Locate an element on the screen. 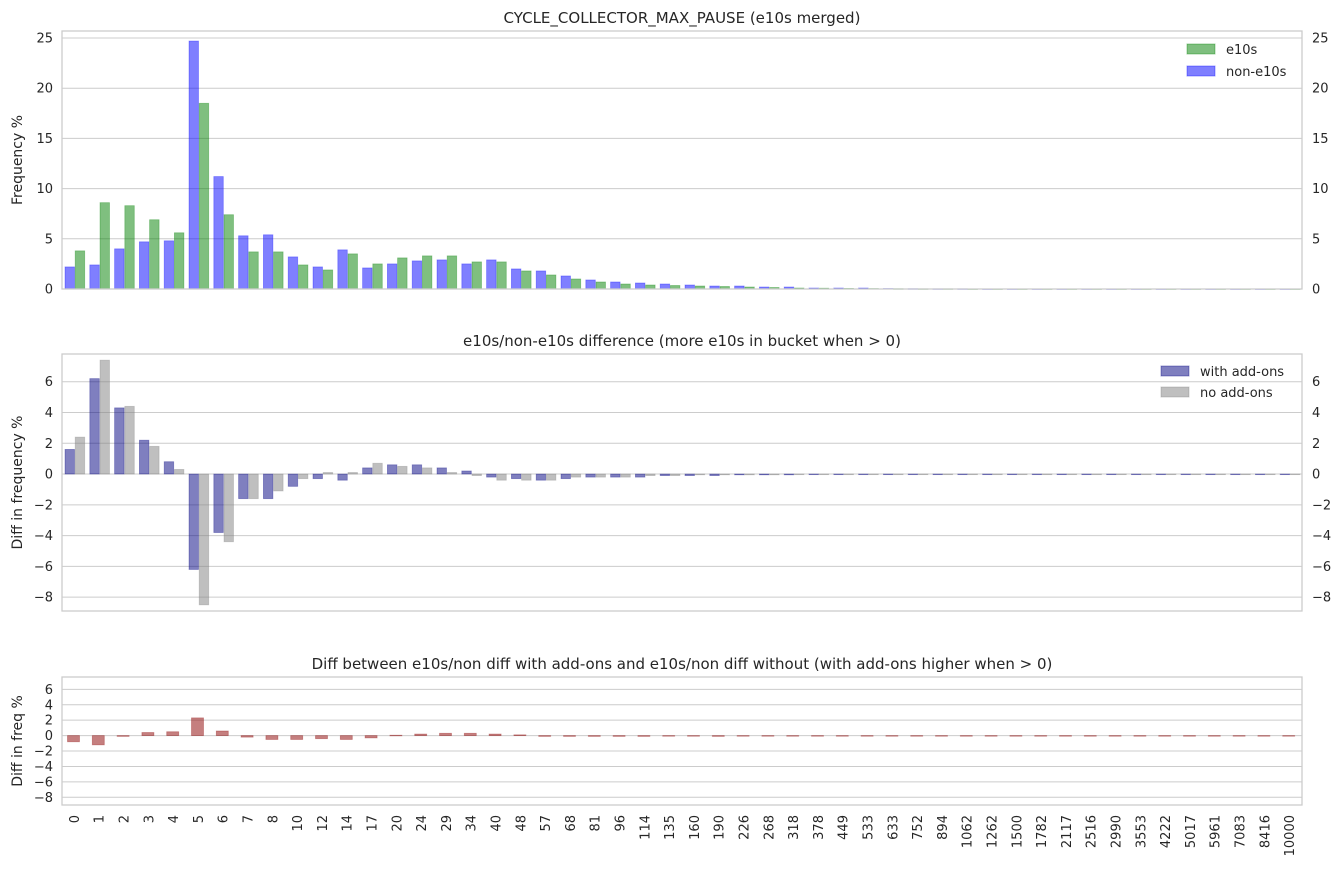 The height and width of the screenshot is (874, 1342). legend: with add-ons no add-ons is located at coordinates (1222, 383).